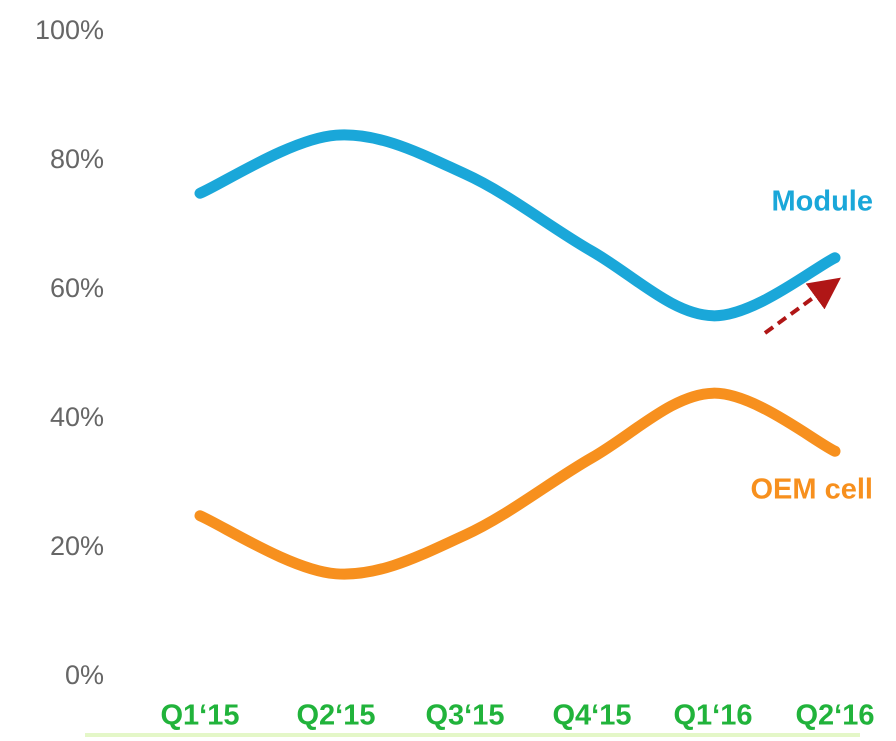  I want to click on y-tick-label: 80%, so click(77, 159).